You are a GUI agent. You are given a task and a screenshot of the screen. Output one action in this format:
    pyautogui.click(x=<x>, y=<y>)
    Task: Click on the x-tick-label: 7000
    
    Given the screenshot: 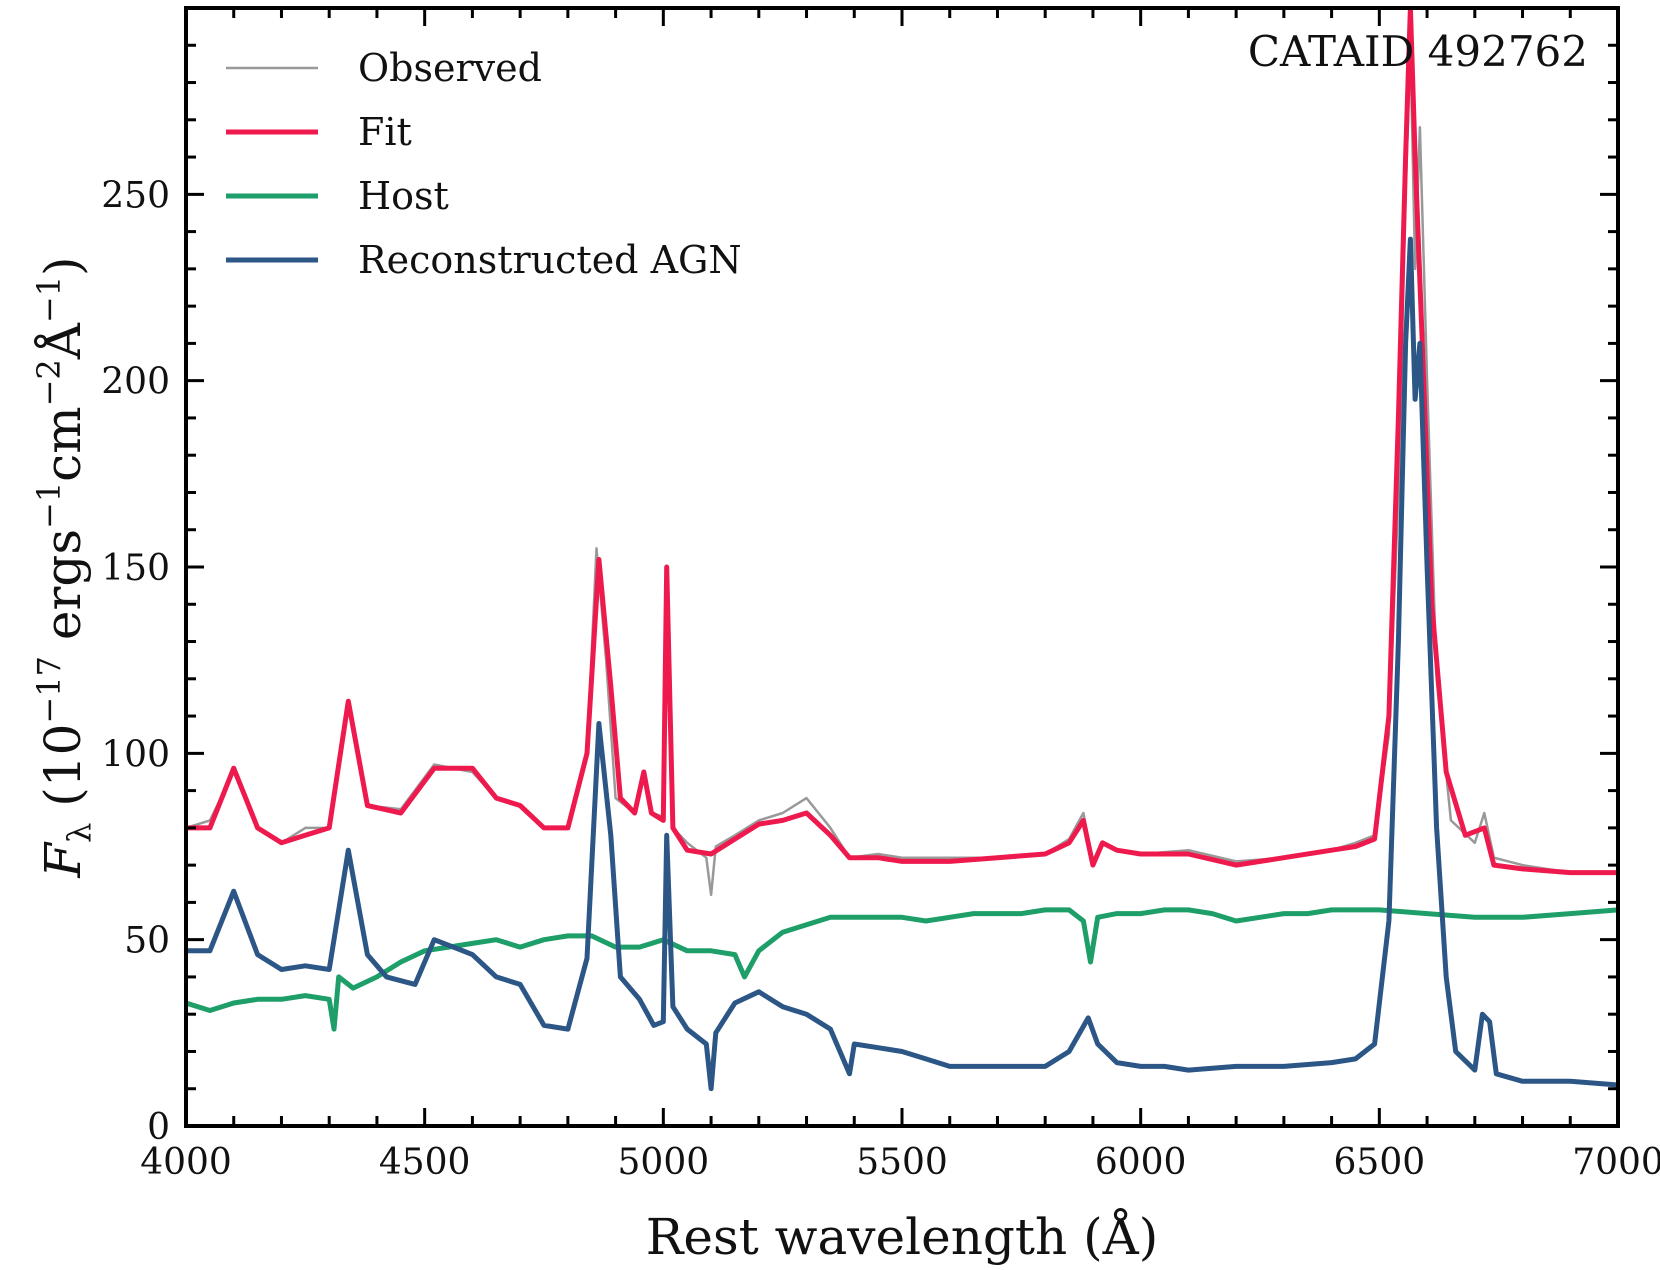 What is the action you would take?
    pyautogui.click(x=1616, y=1162)
    